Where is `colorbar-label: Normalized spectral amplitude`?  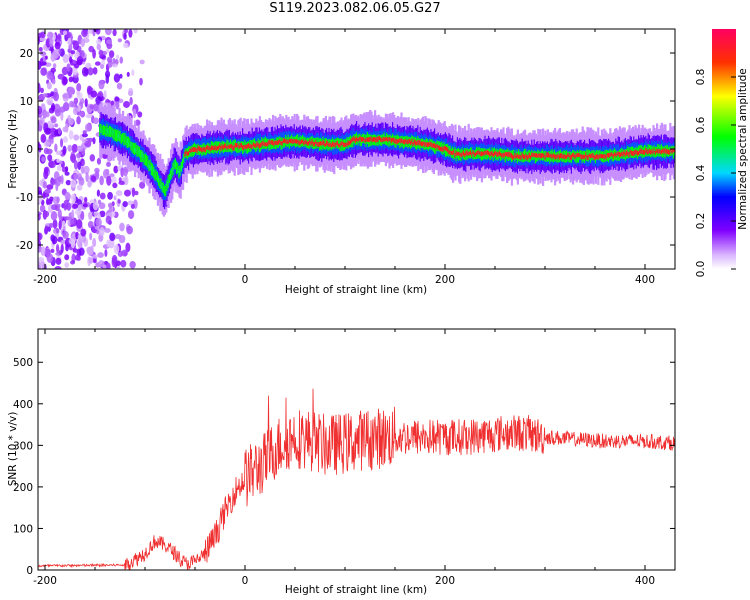 colorbar-label: Normalized spectral amplitude is located at coordinates (743, 148).